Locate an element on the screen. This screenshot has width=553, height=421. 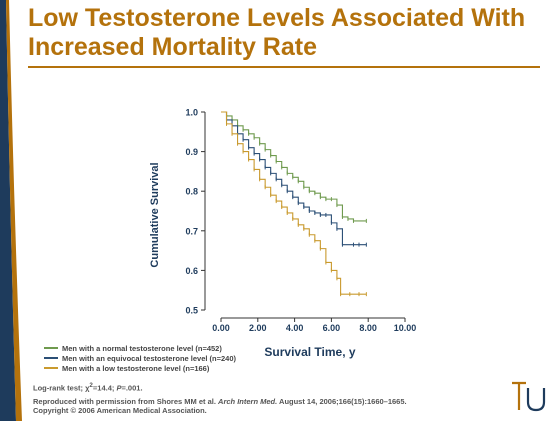
y-tick-label: 0.8 is located at coordinates (191, 192).